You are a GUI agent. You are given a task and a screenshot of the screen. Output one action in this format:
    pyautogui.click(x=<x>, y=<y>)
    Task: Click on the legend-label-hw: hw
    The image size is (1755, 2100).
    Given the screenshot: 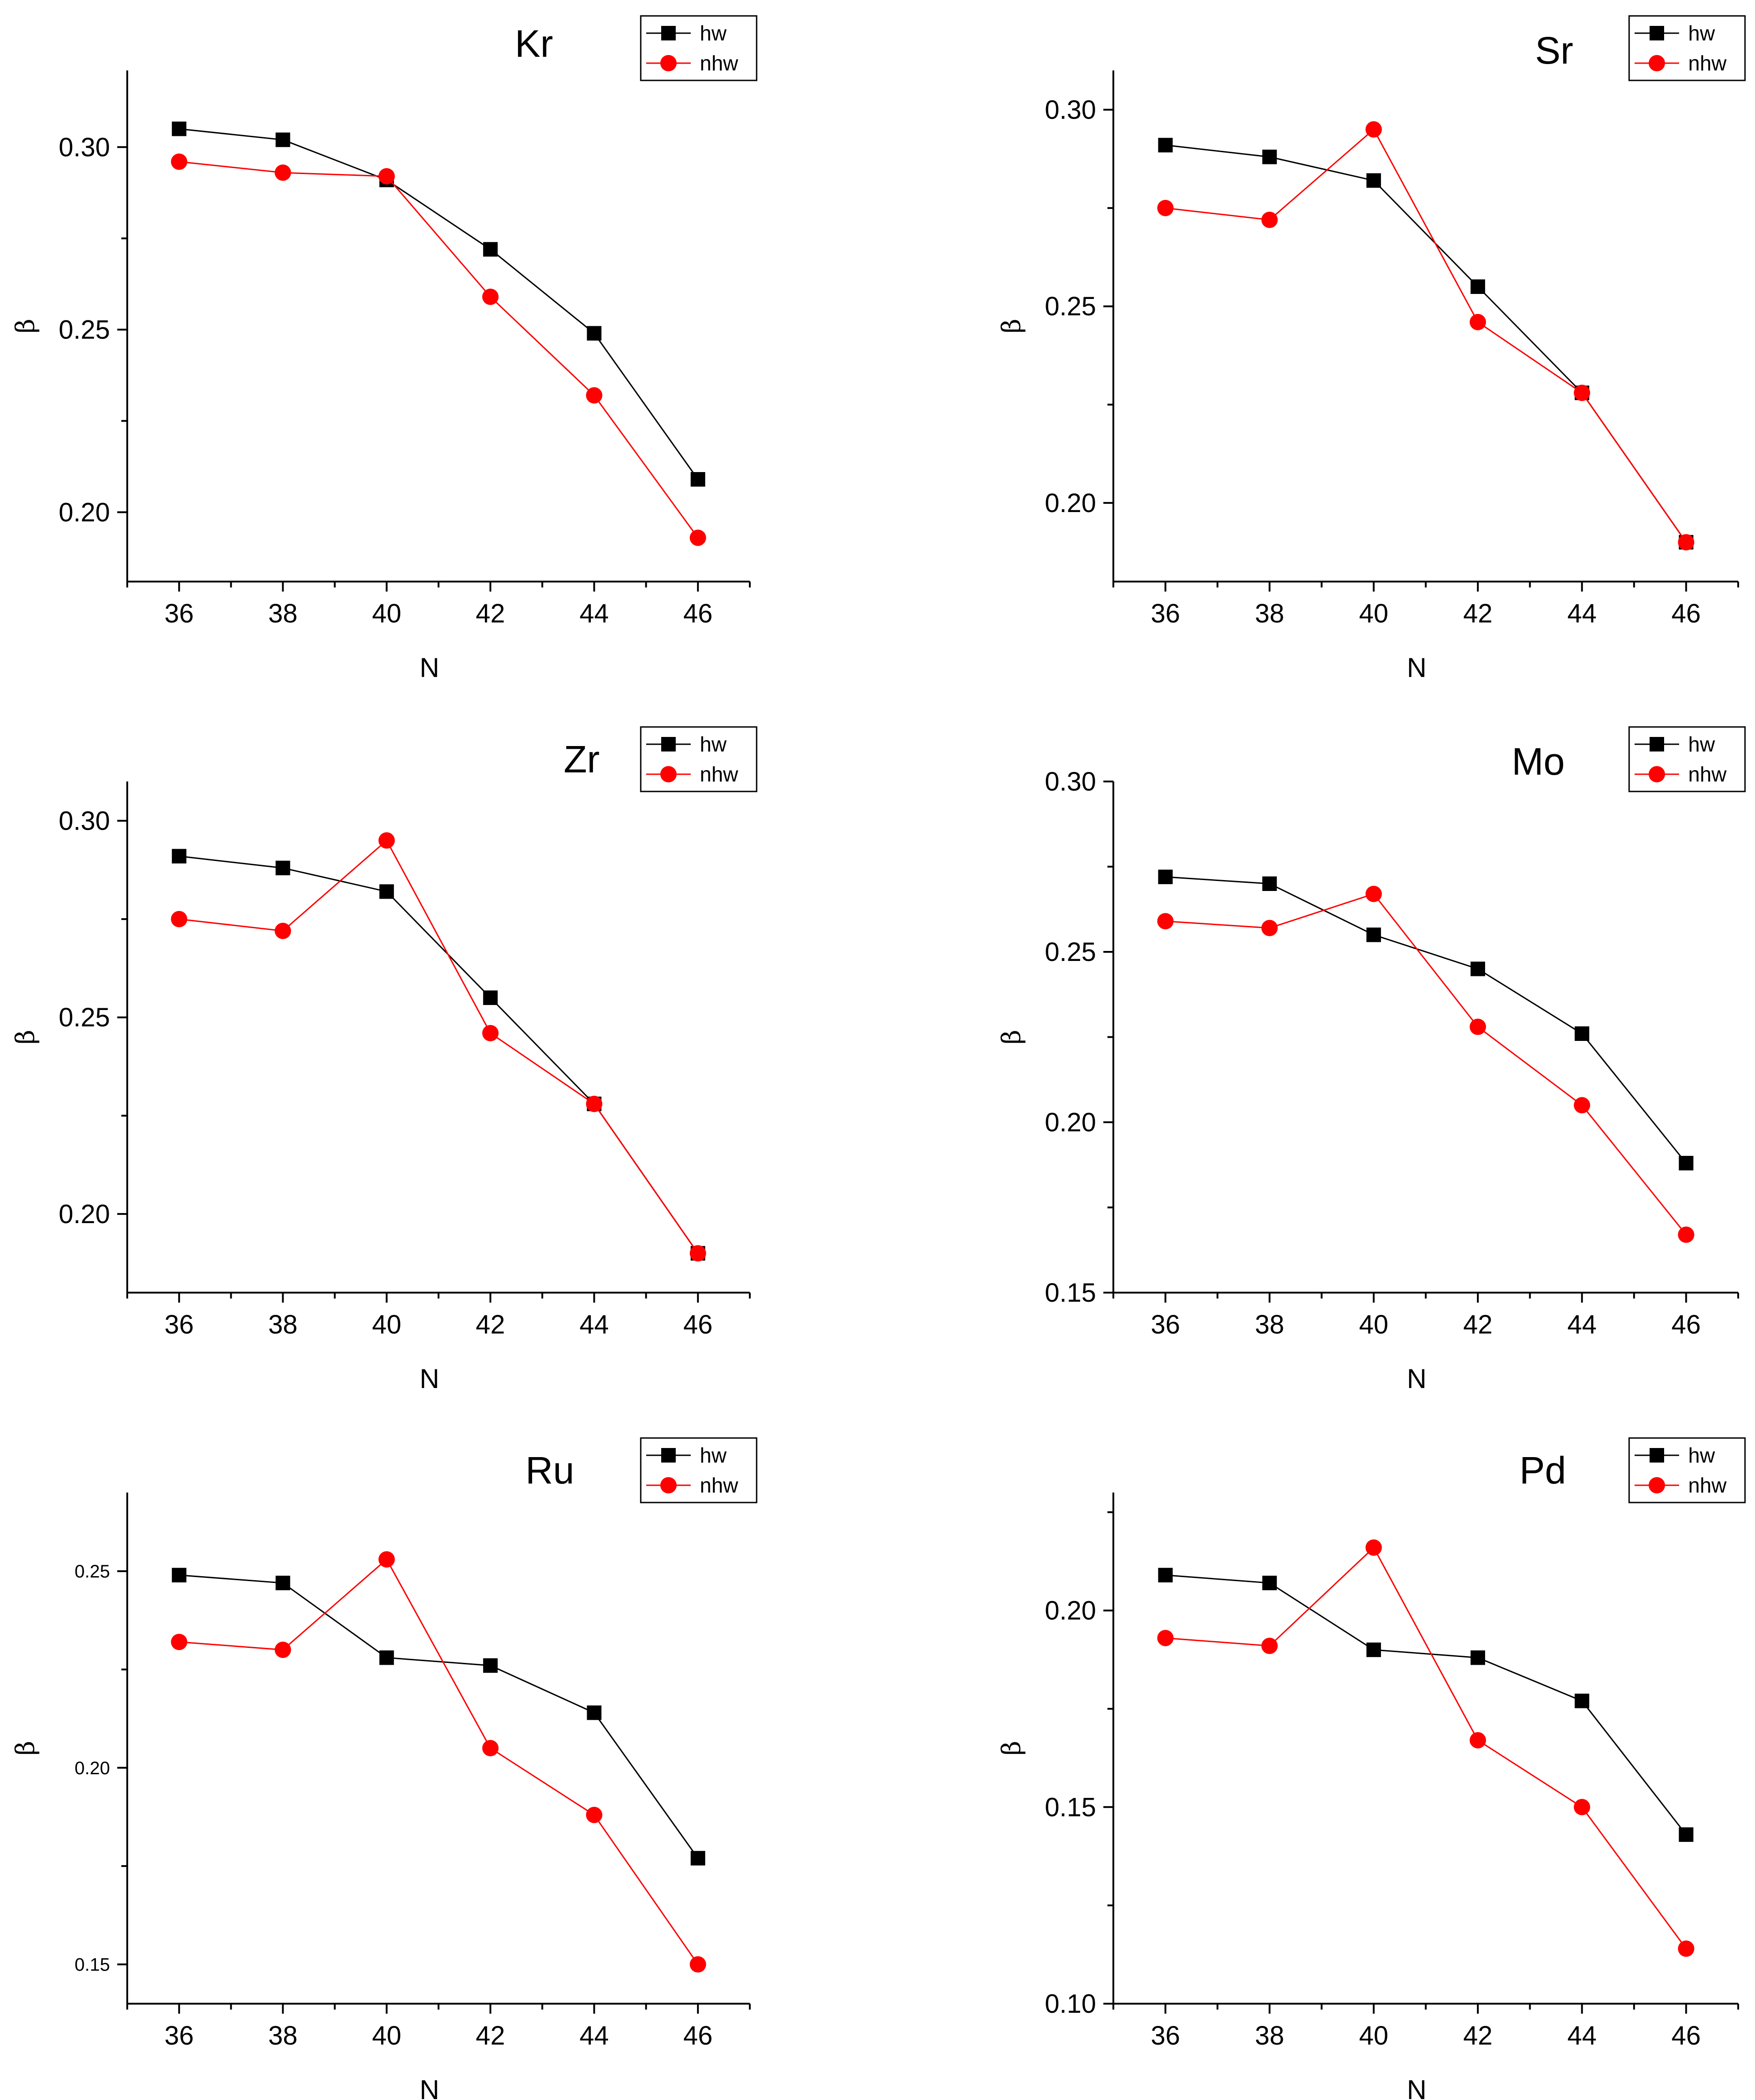 What is the action you would take?
    pyautogui.click(x=713, y=33)
    